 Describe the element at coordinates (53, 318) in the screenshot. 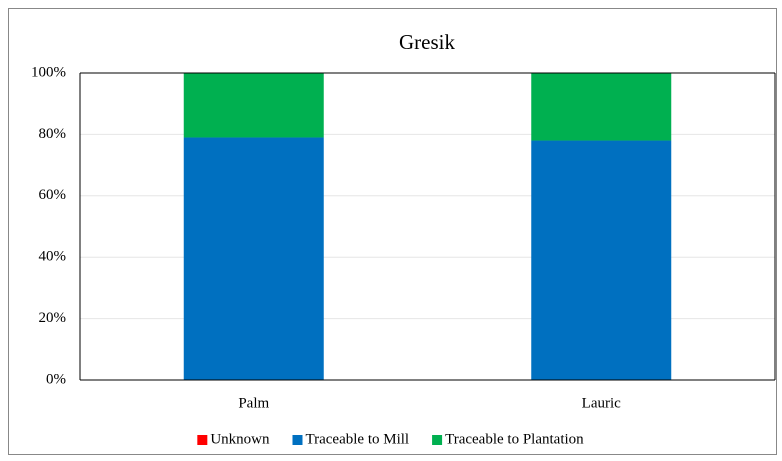

I see `y-tick-label: 20%` at that location.